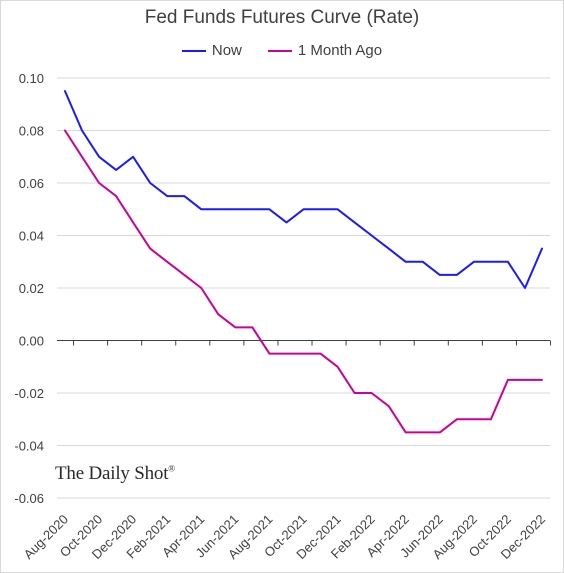 This screenshot has width=564, height=573. Describe the element at coordinates (282, 17) in the screenshot. I see `chart-title: Fed Funds Futures Curve (Rate)` at that location.